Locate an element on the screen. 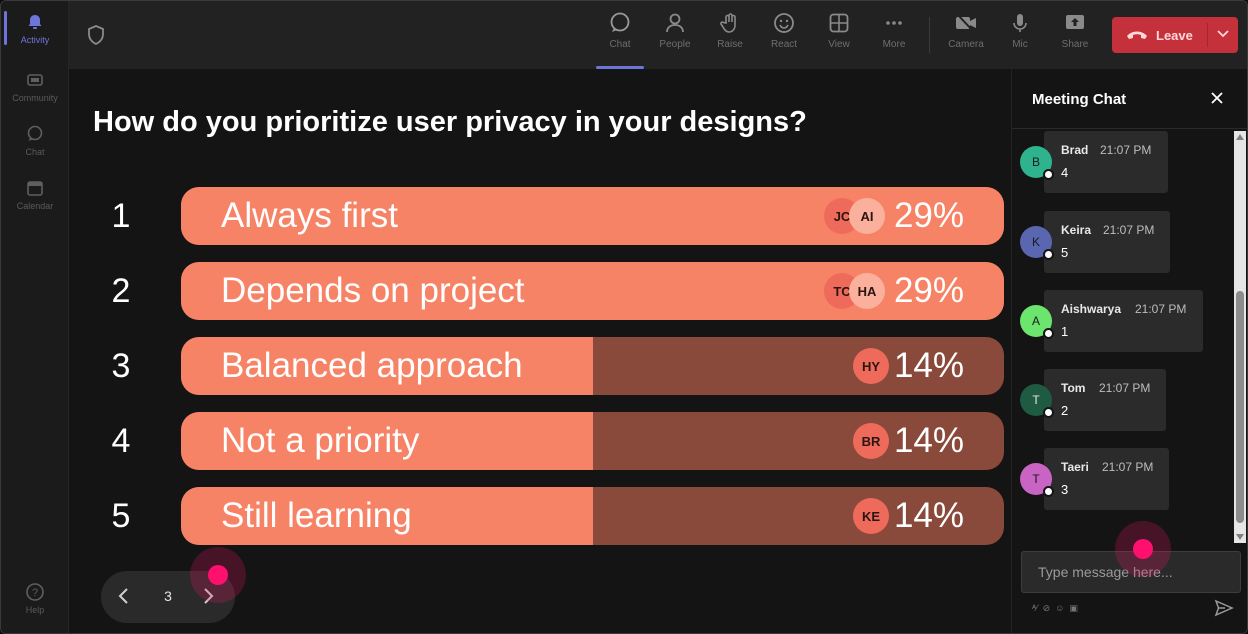  rail-item-chat: Chat is located at coordinates (35, 139).